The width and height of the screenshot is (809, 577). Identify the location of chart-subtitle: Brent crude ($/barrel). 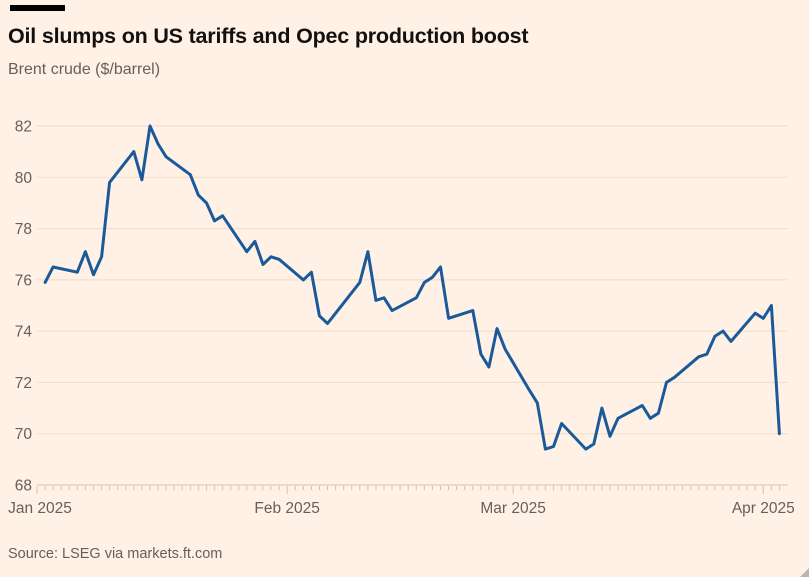
(84, 69).